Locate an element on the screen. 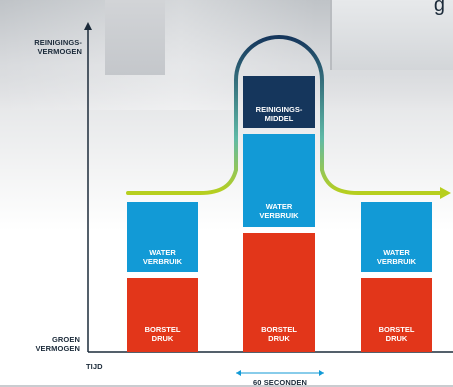 The image size is (453, 387). y-axis-arrow is located at coordinates (88, 26).